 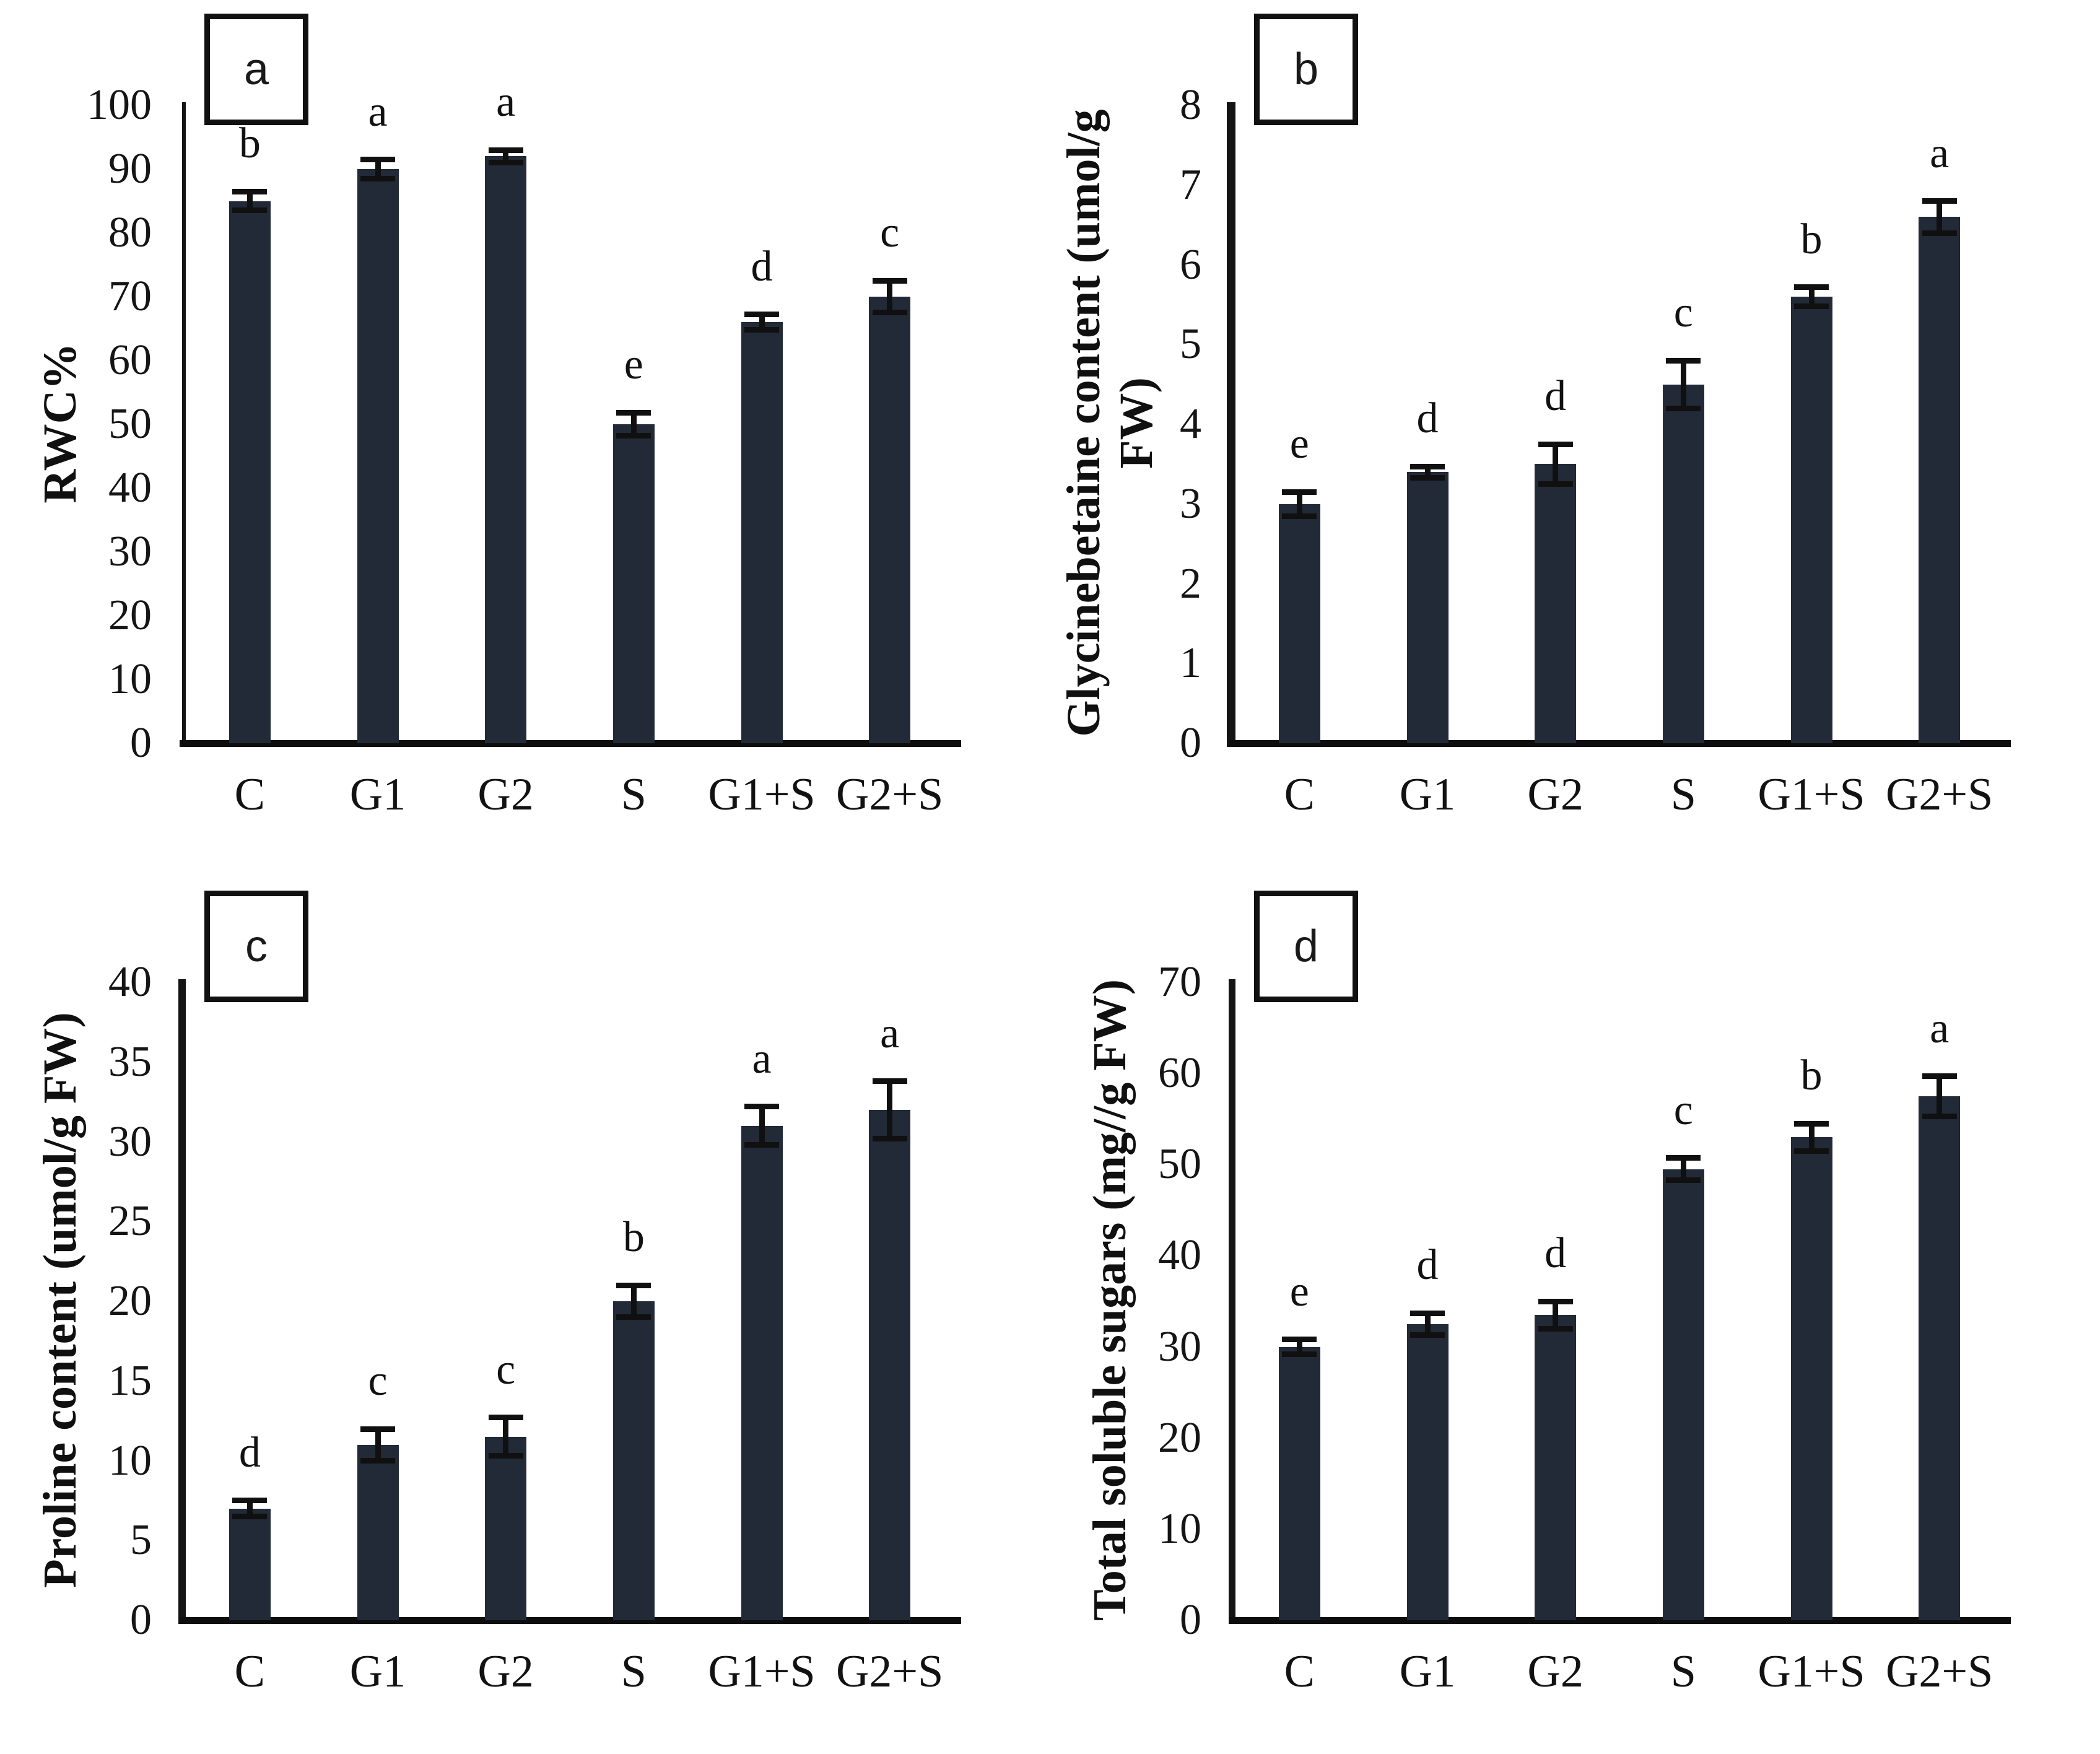 What do you see at coordinates (256, 69) in the screenshot?
I see `panel-letter: a` at bounding box center [256, 69].